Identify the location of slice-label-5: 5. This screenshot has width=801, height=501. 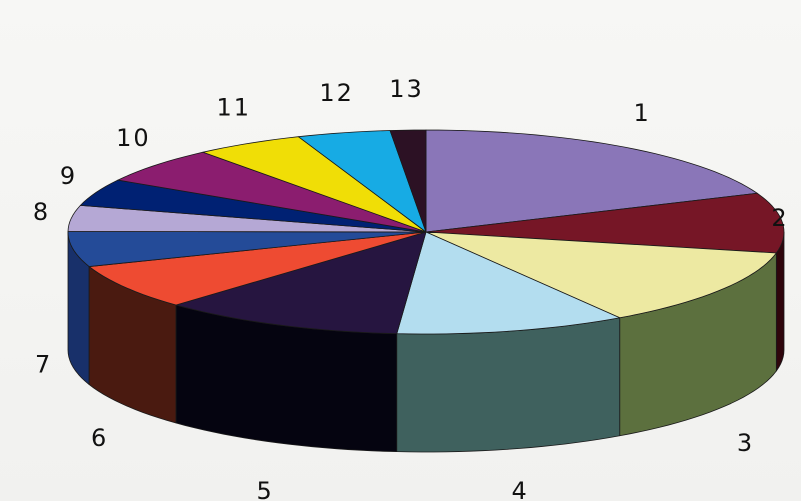
(265, 489).